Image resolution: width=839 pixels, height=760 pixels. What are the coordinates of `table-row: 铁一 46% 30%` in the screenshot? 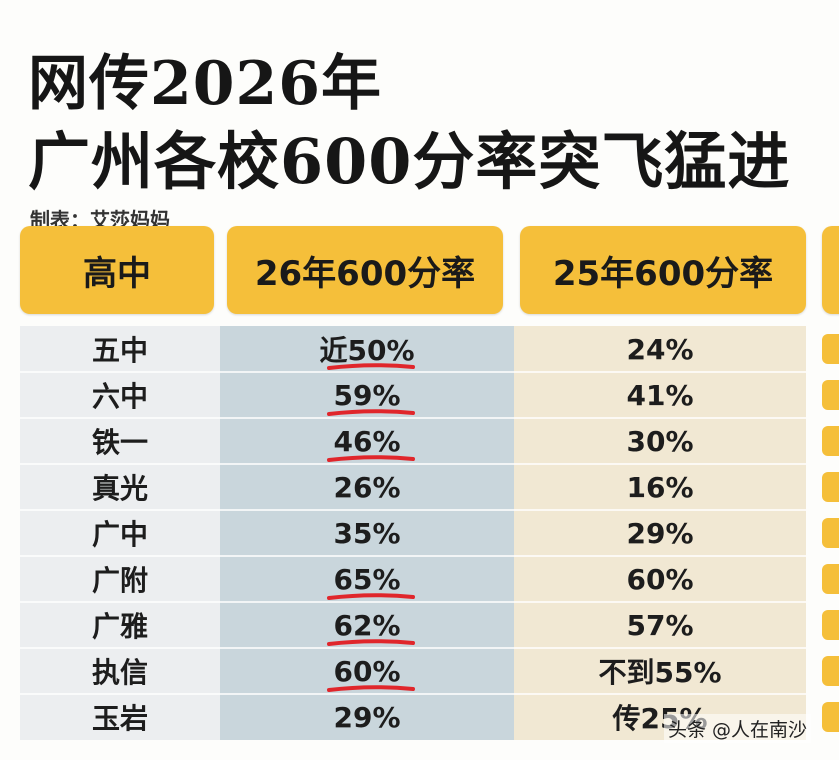 It's located at (413, 441).